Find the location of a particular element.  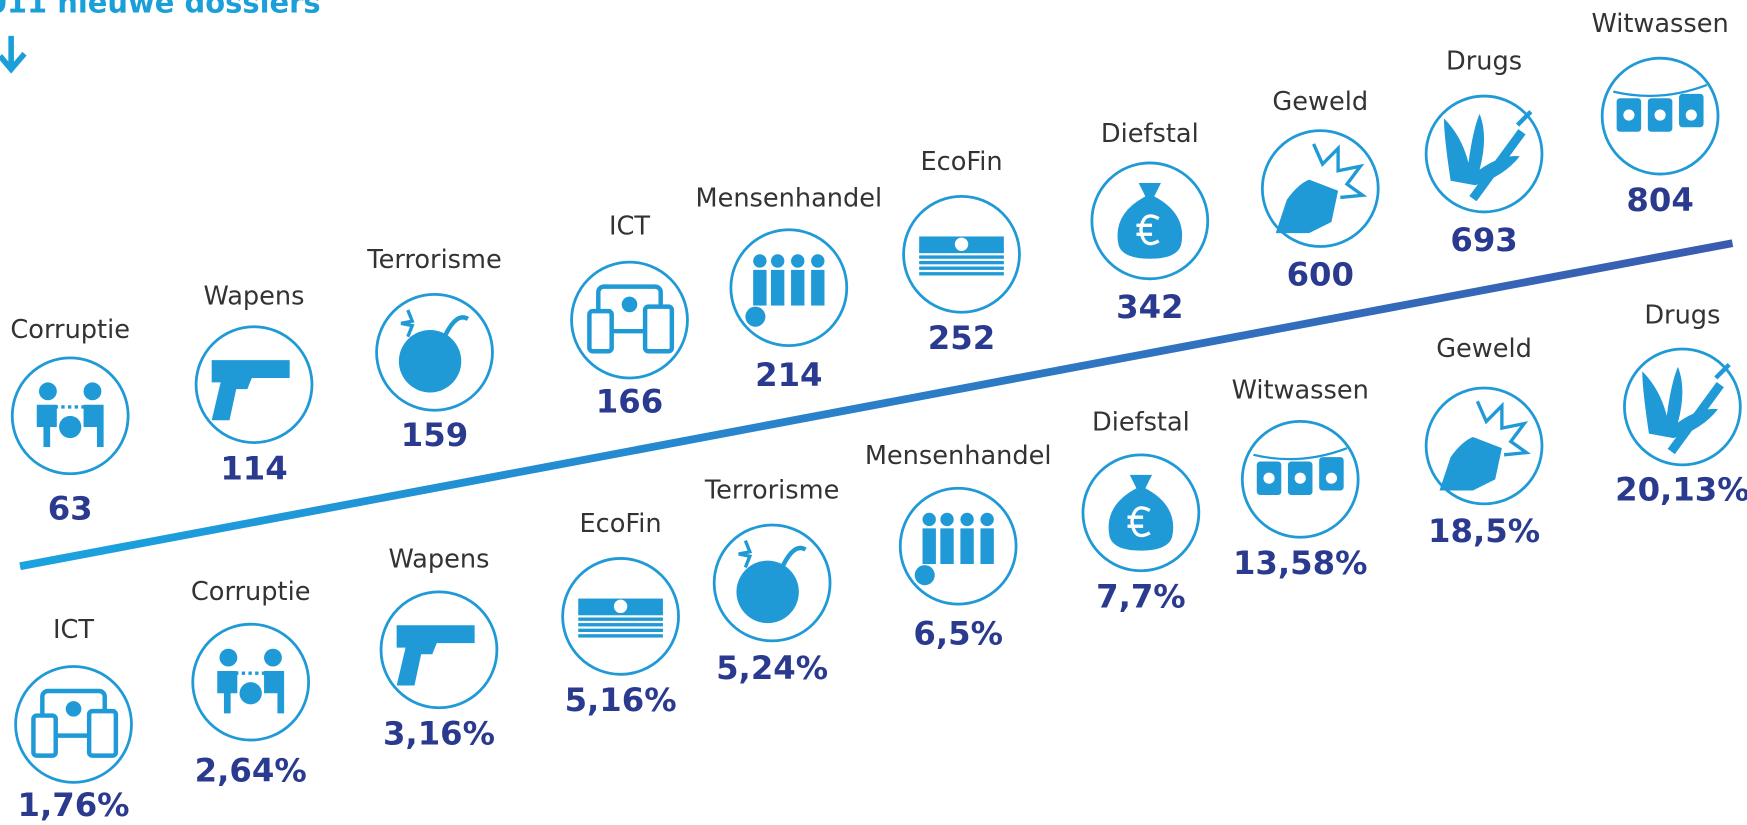

value-label: 7,7% is located at coordinates (1141, 597).